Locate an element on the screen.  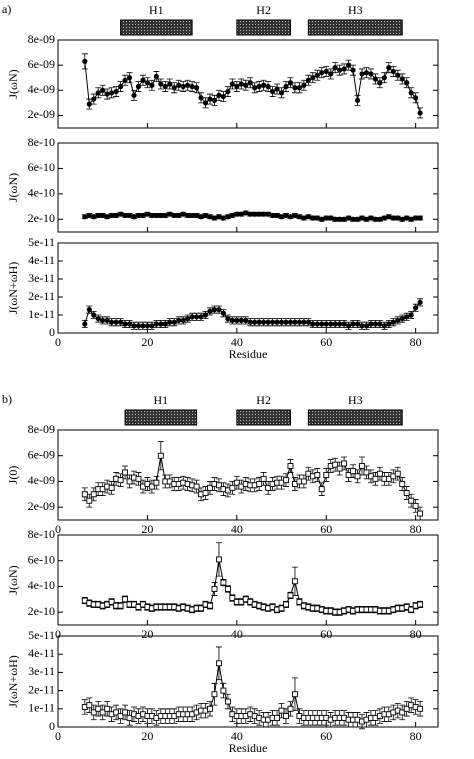
x-tick-label: 20 is located at coordinates (147, 342).